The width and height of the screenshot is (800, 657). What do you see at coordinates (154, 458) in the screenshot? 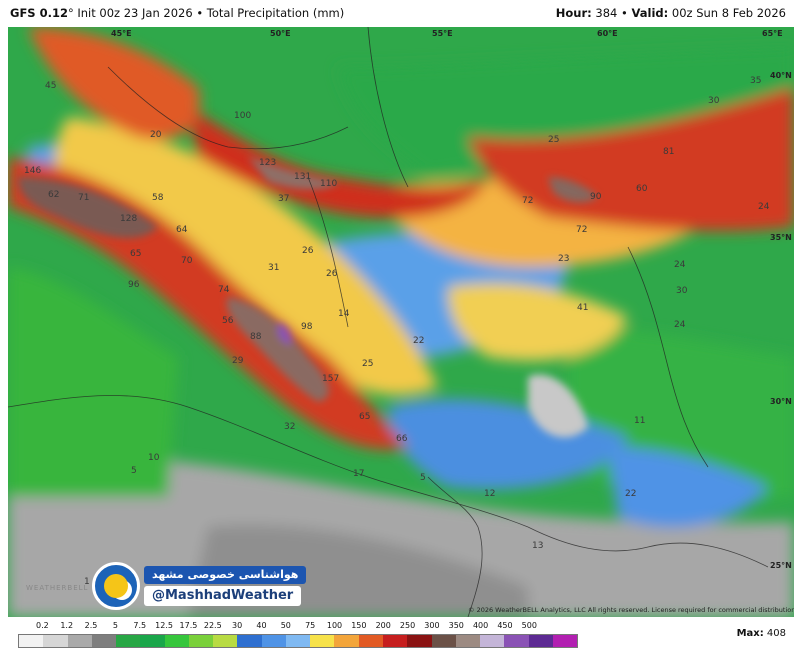
I see `map-value: 10` at bounding box center [154, 458].